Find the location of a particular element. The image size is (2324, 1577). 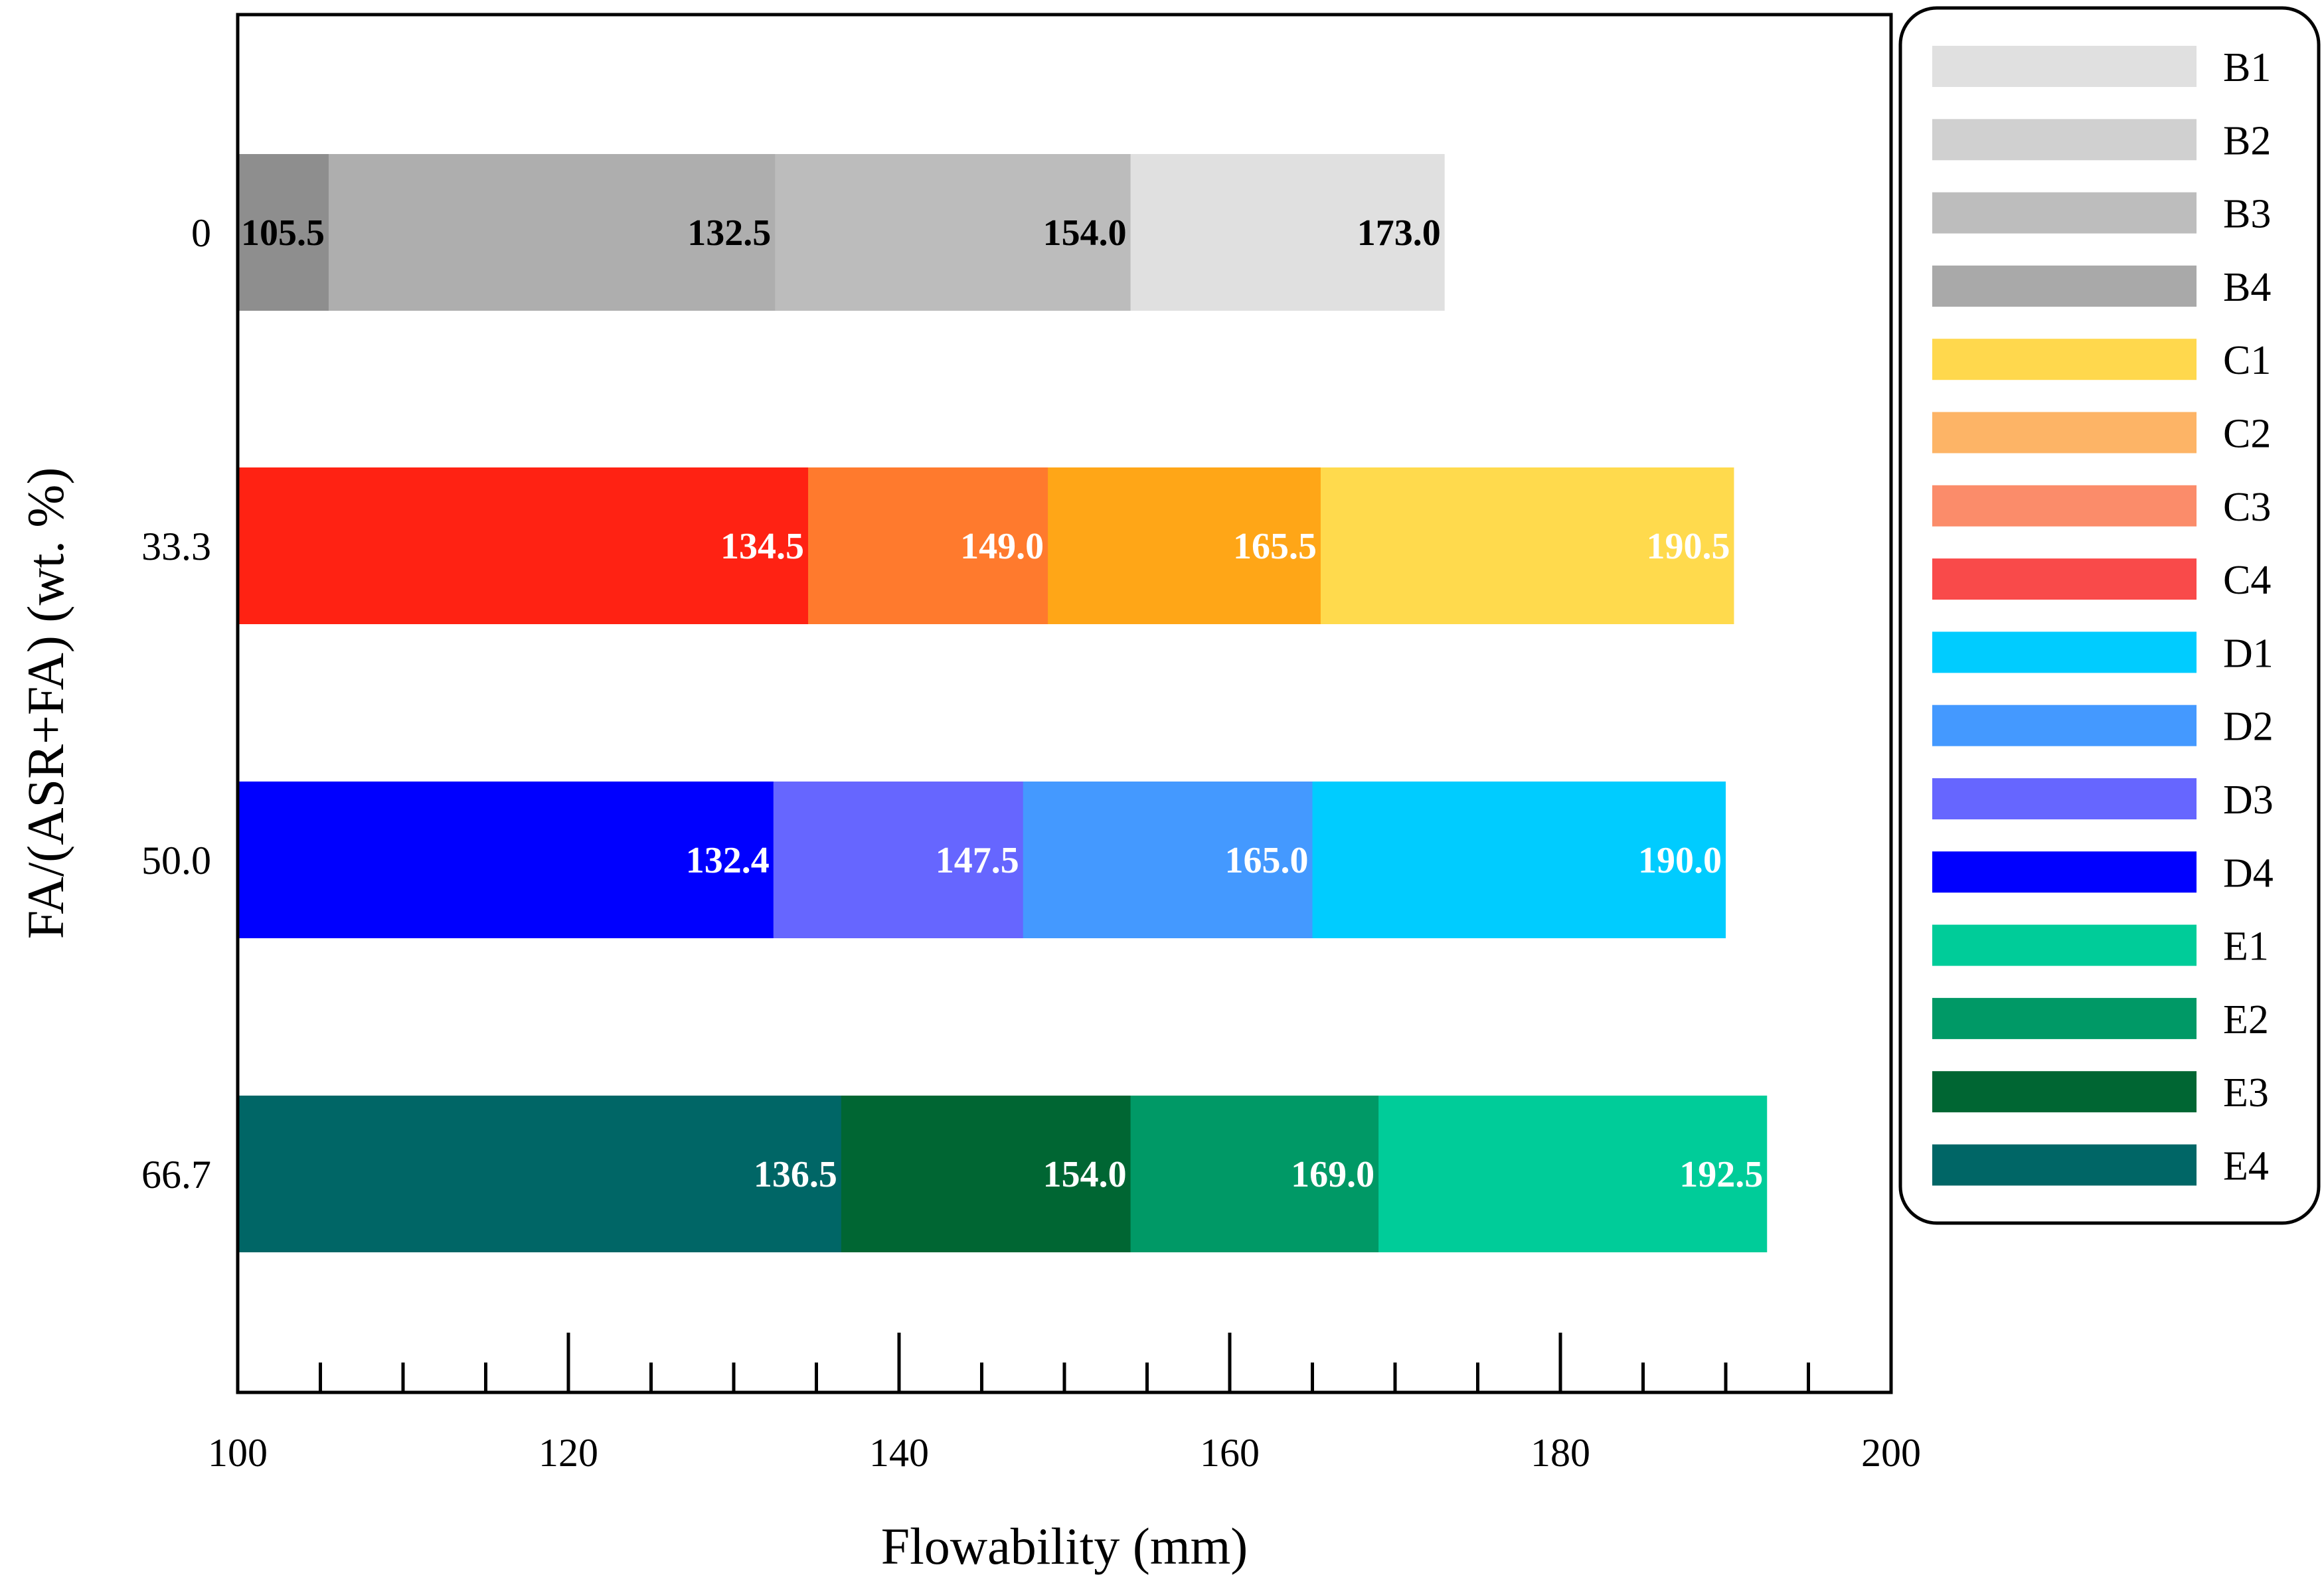

y-axis-title: FA/(ASR+FA) (wt. %) is located at coordinates (45, 703).